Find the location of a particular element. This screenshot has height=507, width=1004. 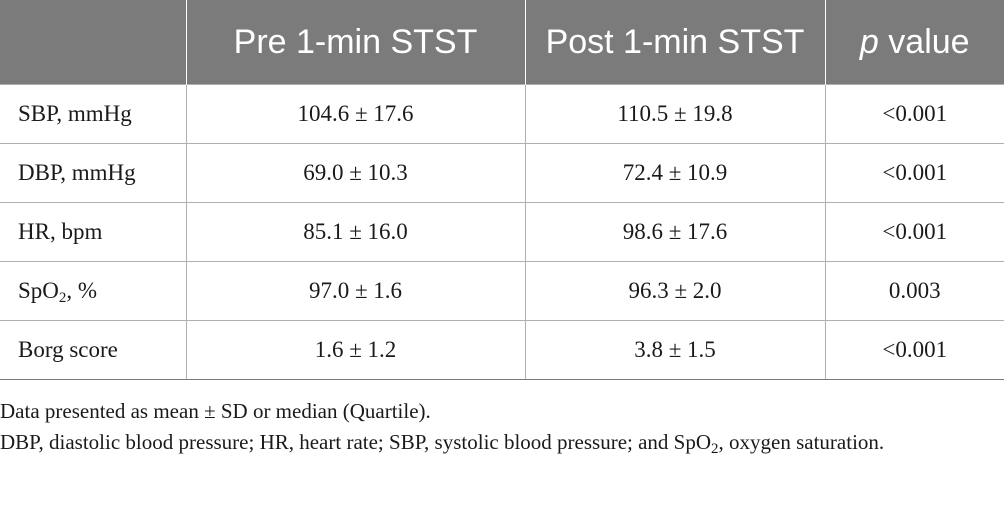

header-p-italic: p is located at coordinates (869, 41).